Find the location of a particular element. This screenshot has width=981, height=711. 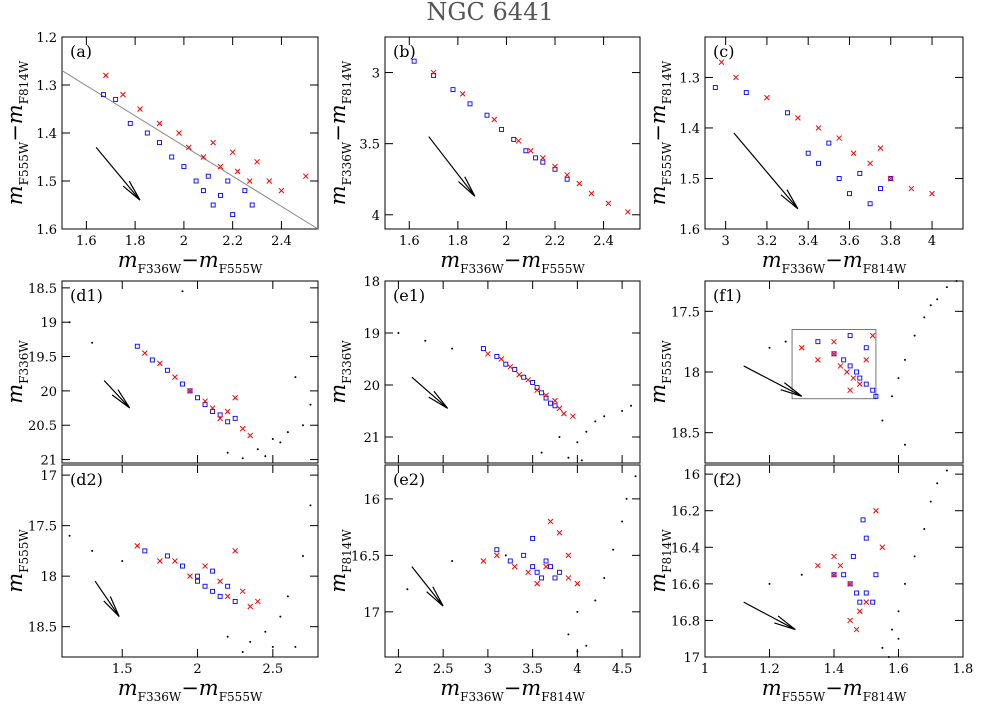

x-tick-label: 1 is located at coordinates (705, 669).